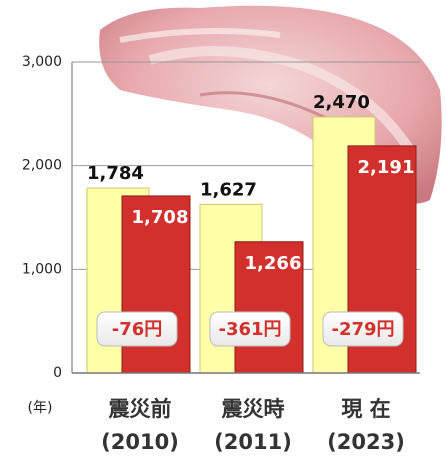  Describe the element at coordinates (365, 409) in the screenshot. I see `x-tick-label: 現 在` at that location.